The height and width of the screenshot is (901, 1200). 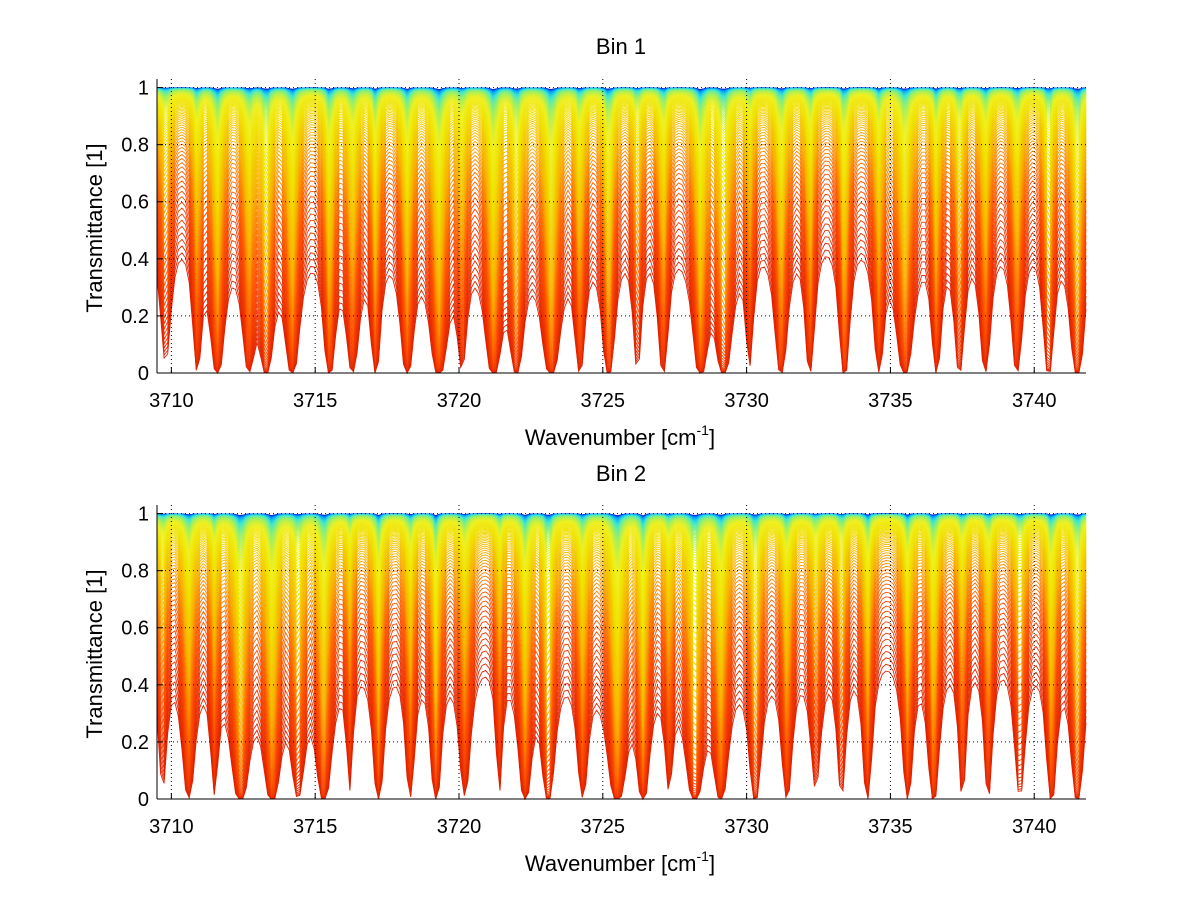 What do you see at coordinates (621, 46) in the screenshot?
I see `chart-title: Bin 1` at bounding box center [621, 46].